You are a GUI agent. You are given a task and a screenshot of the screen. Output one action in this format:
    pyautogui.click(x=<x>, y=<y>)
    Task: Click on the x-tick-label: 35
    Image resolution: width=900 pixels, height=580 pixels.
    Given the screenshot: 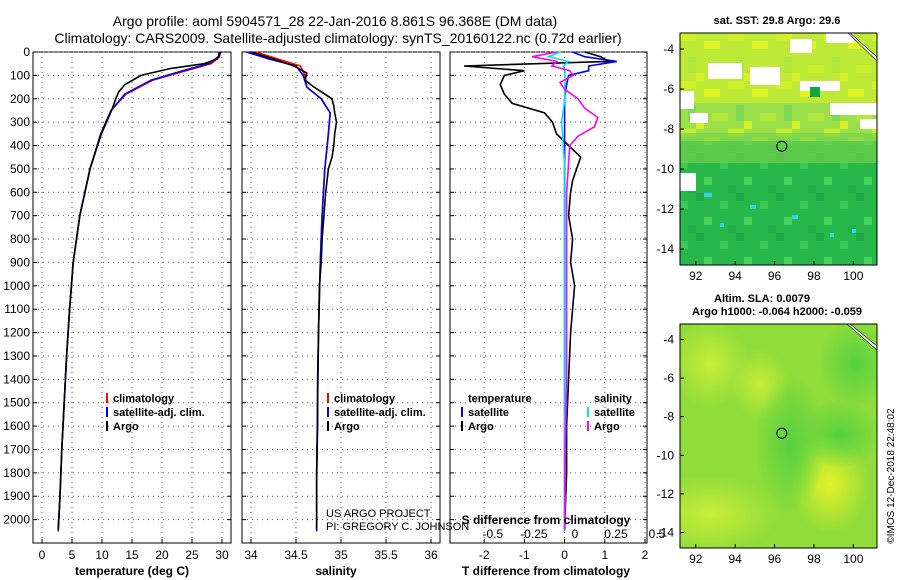 What is the action you would take?
    pyautogui.click(x=341, y=555)
    